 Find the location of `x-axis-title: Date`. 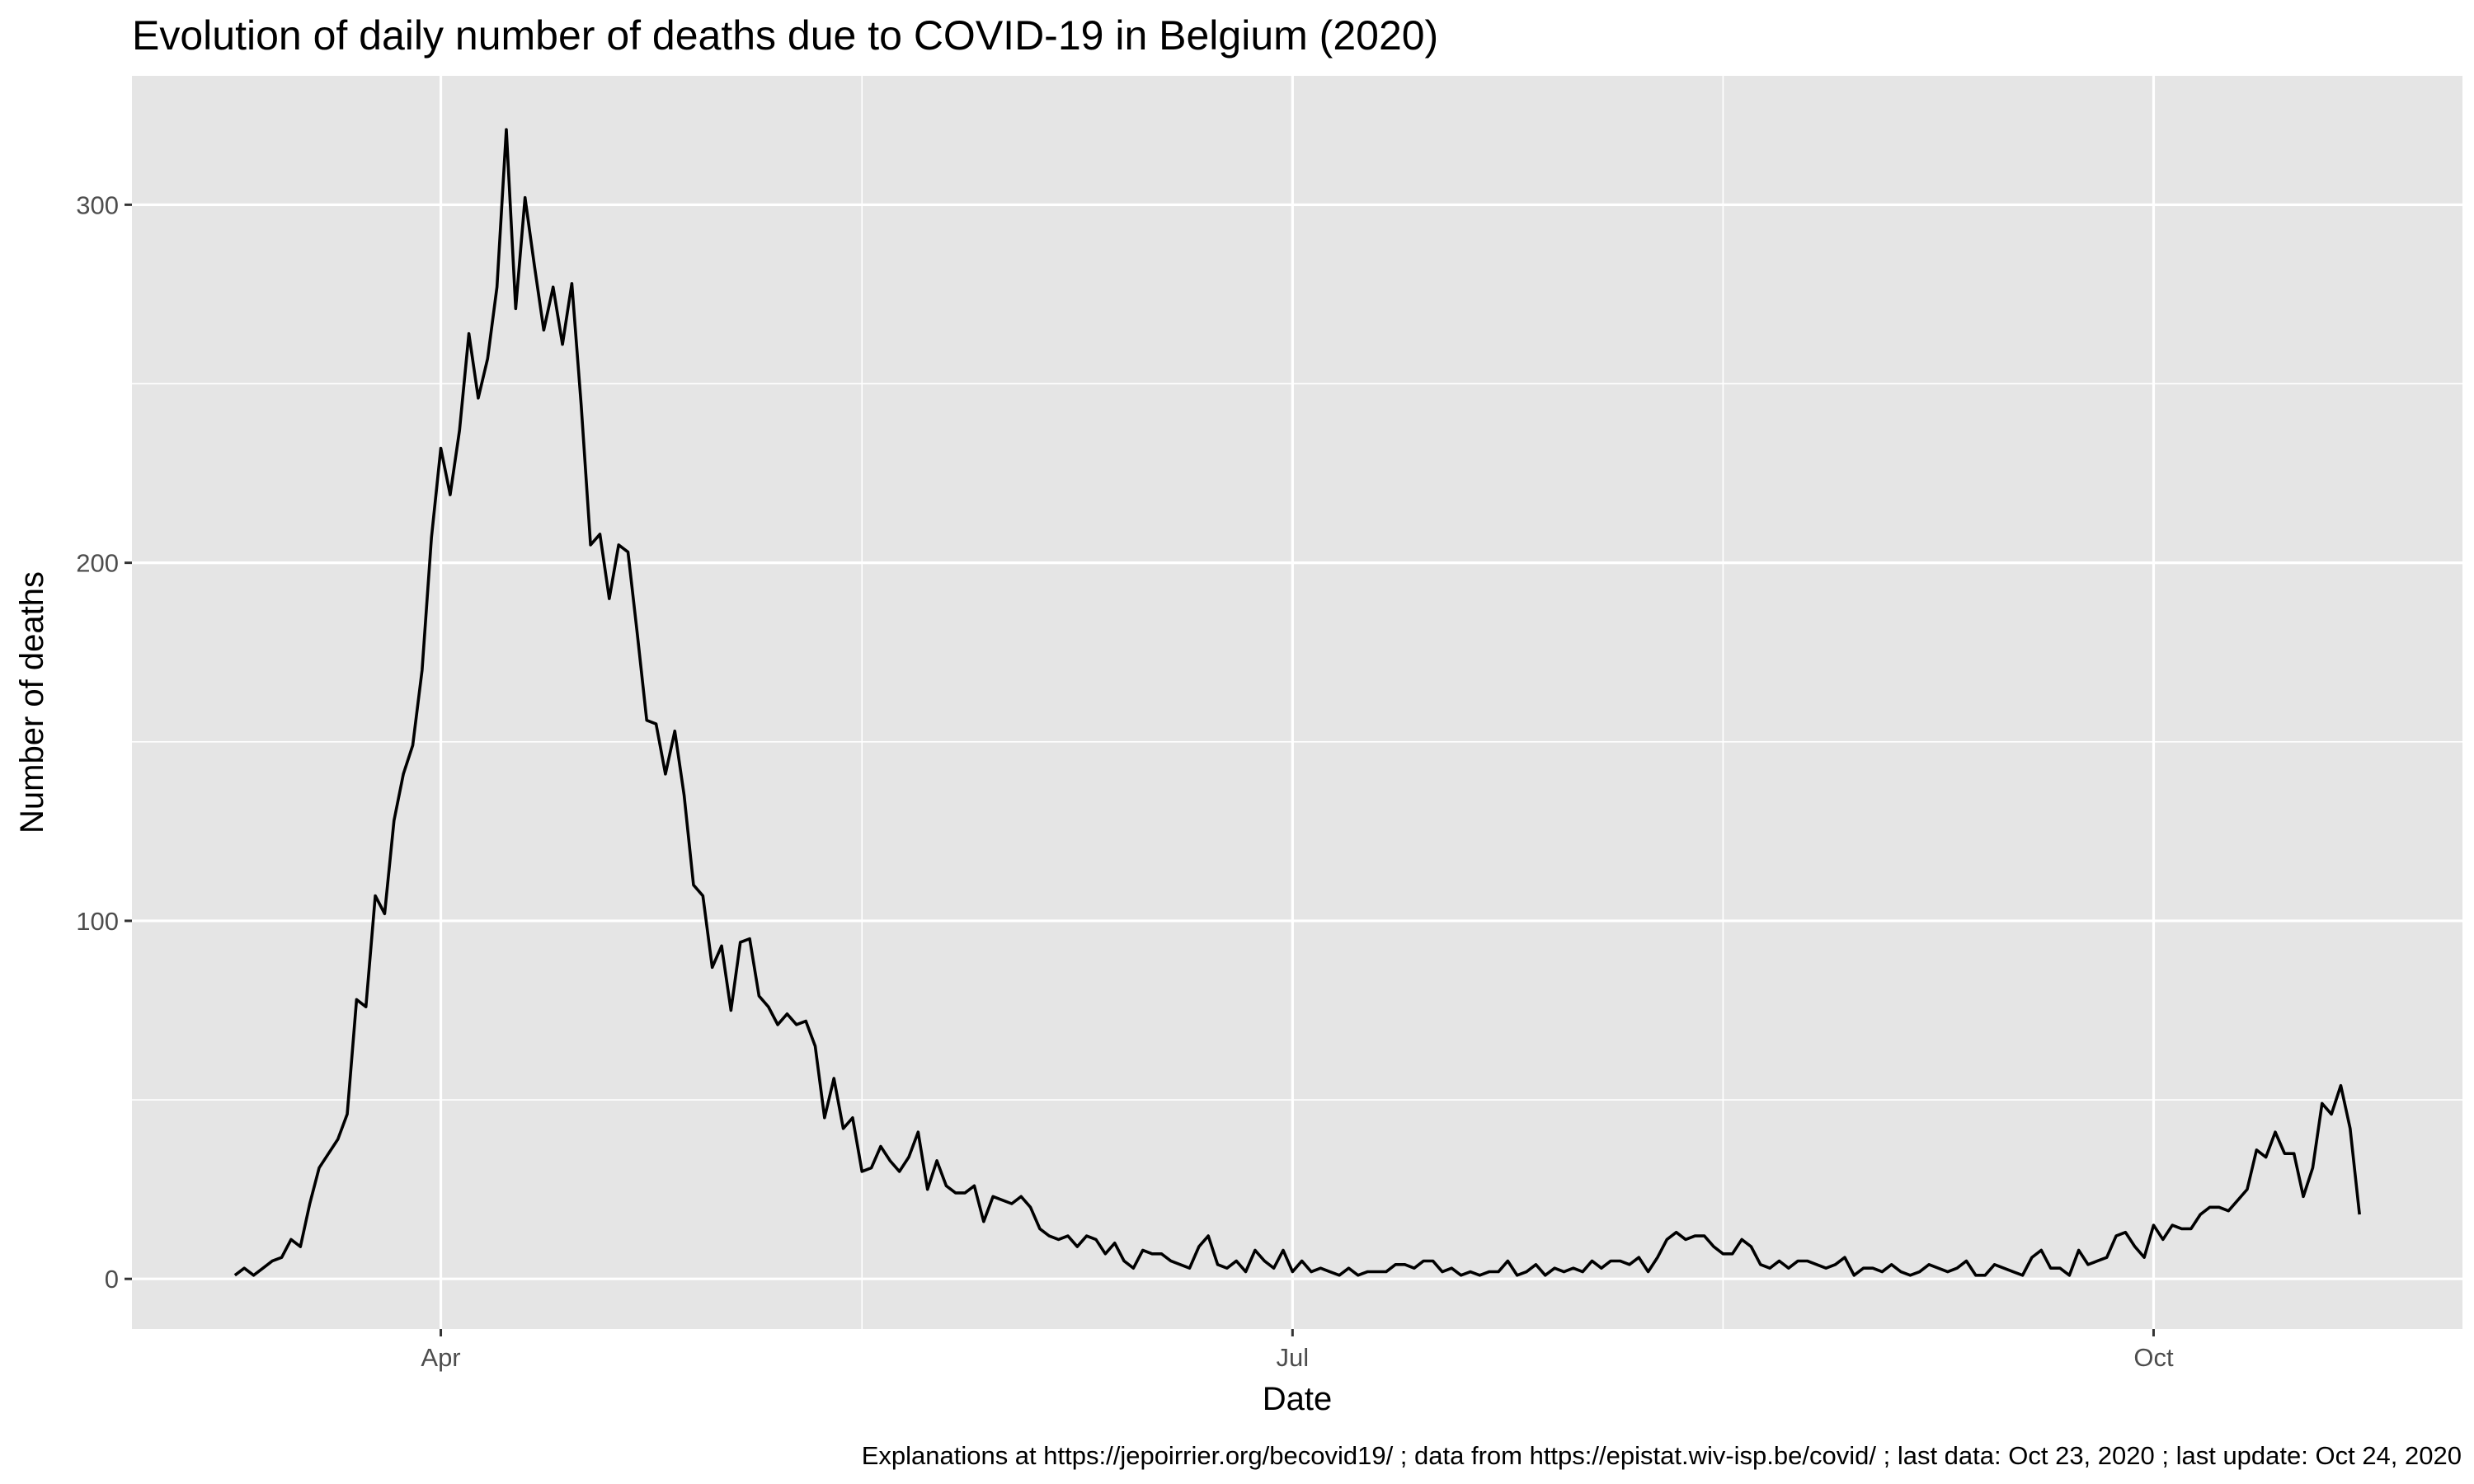

x-axis-title: Date is located at coordinates (1298, 1399).